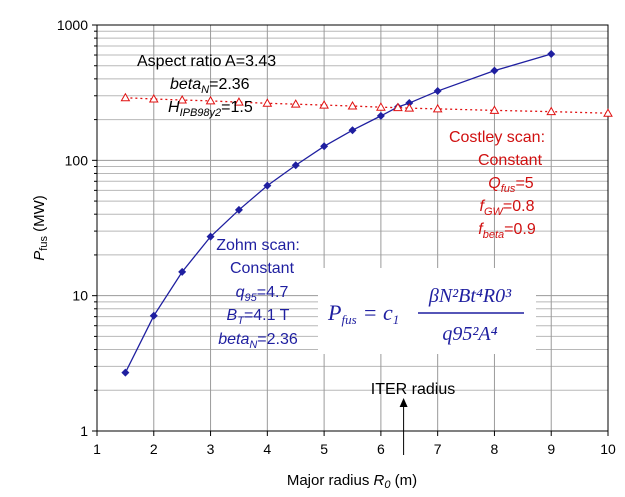 The height and width of the screenshot is (497, 625). What do you see at coordinates (324, 449) in the screenshot?
I see `x-tick-label: 5` at bounding box center [324, 449].